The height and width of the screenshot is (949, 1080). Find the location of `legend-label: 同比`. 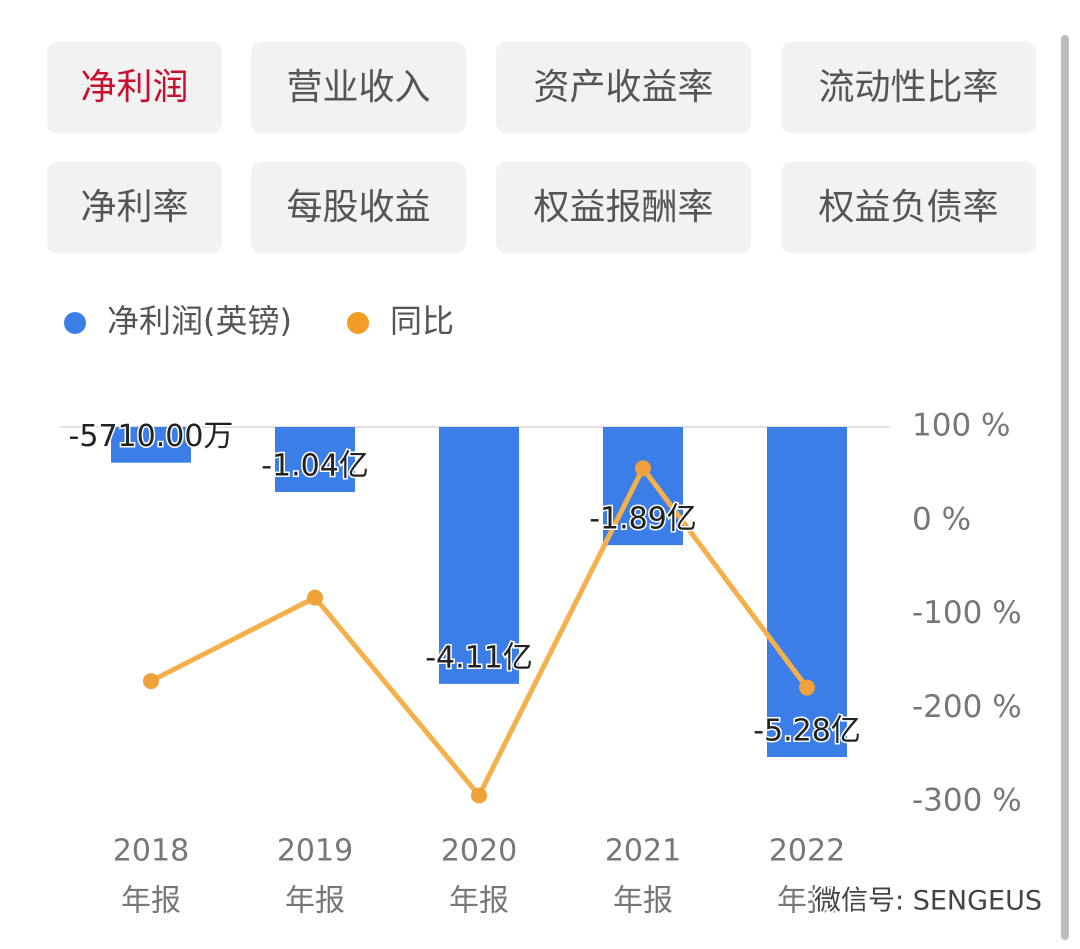

legend-label: 同比 is located at coordinates (422, 321).